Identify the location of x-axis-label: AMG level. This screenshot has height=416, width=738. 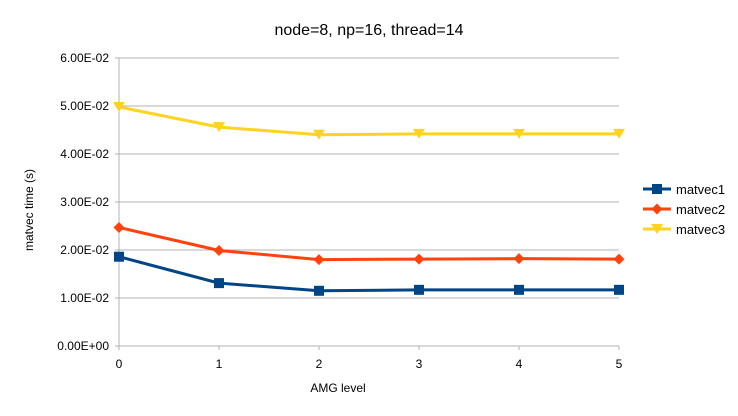
(337, 388).